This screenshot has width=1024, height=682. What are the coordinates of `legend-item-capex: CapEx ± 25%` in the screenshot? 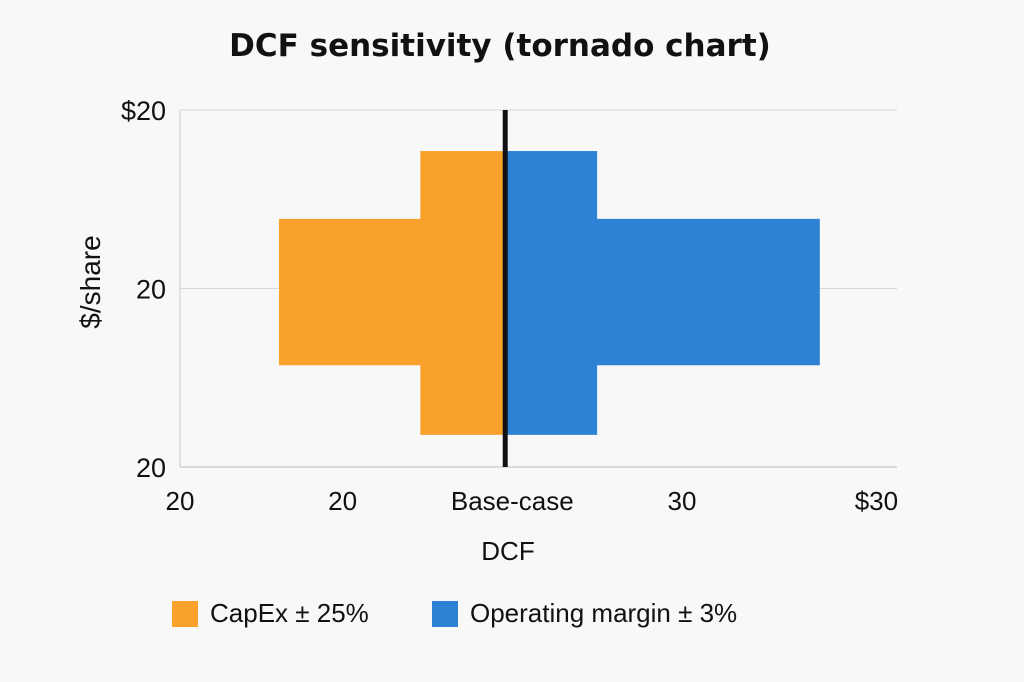 It's located at (270, 613).